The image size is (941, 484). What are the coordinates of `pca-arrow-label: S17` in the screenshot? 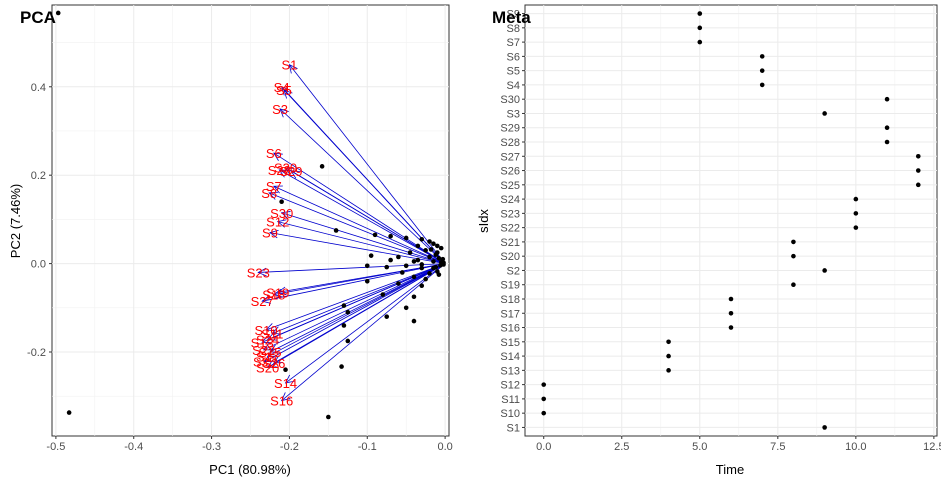 It's located at (267, 356).